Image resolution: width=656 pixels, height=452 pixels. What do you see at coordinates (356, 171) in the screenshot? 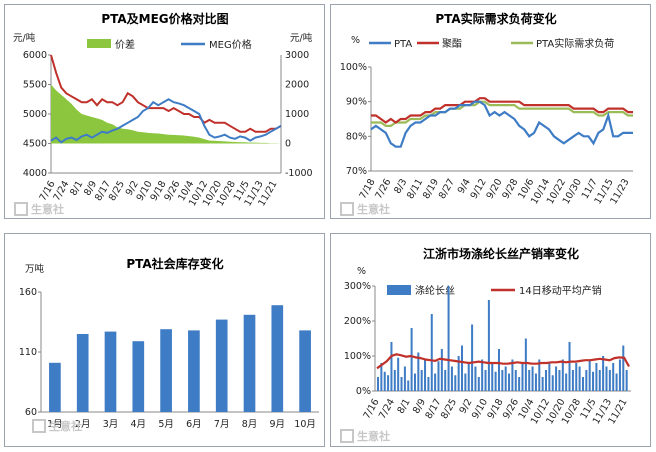
I see `y-tick-label: 70%` at bounding box center [356, 171].